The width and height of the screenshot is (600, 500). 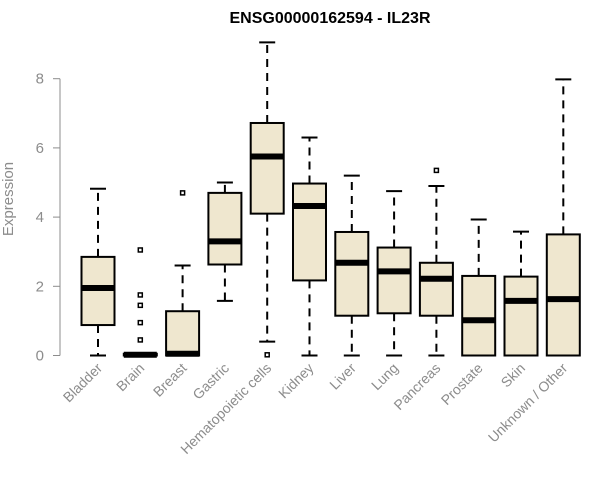 I want to click on y-tick-label: 2, so click(x=40, y=286).